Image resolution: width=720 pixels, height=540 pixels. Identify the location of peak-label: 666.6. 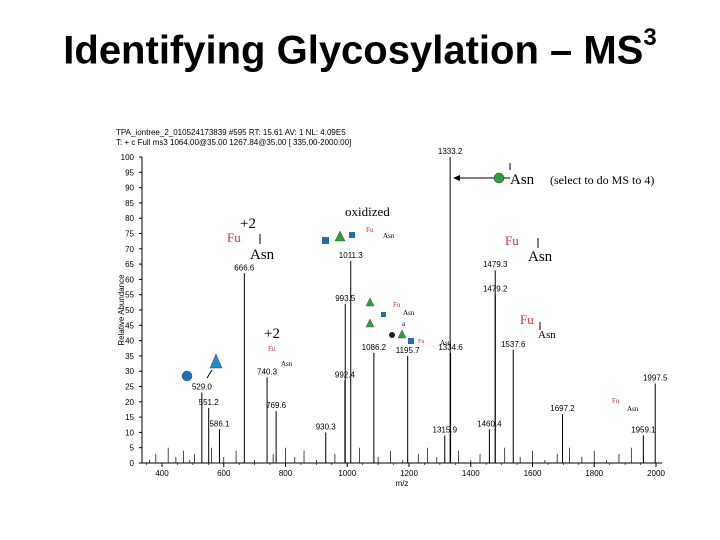
(244, 267).